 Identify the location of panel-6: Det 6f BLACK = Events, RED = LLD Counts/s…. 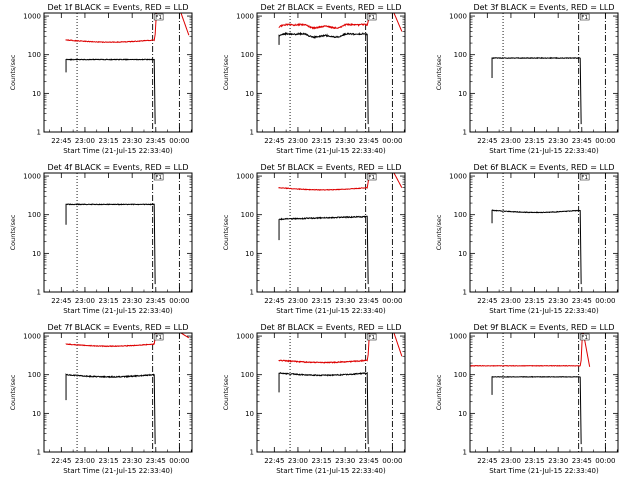
(527, 239).